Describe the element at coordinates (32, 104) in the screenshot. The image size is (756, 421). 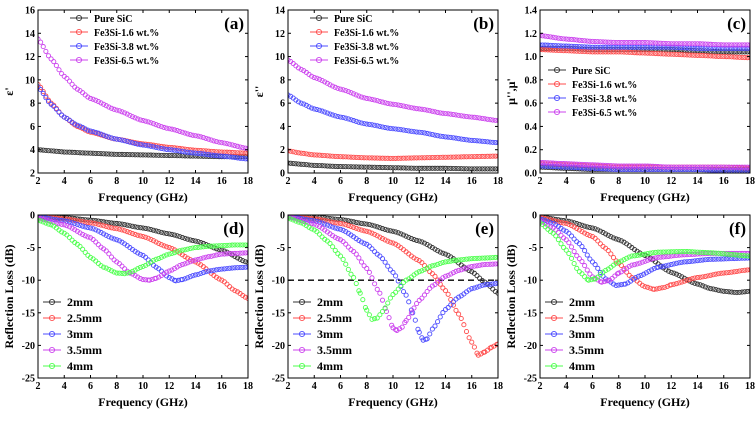
I see `y-tick-label-a-3: 8` at that location.